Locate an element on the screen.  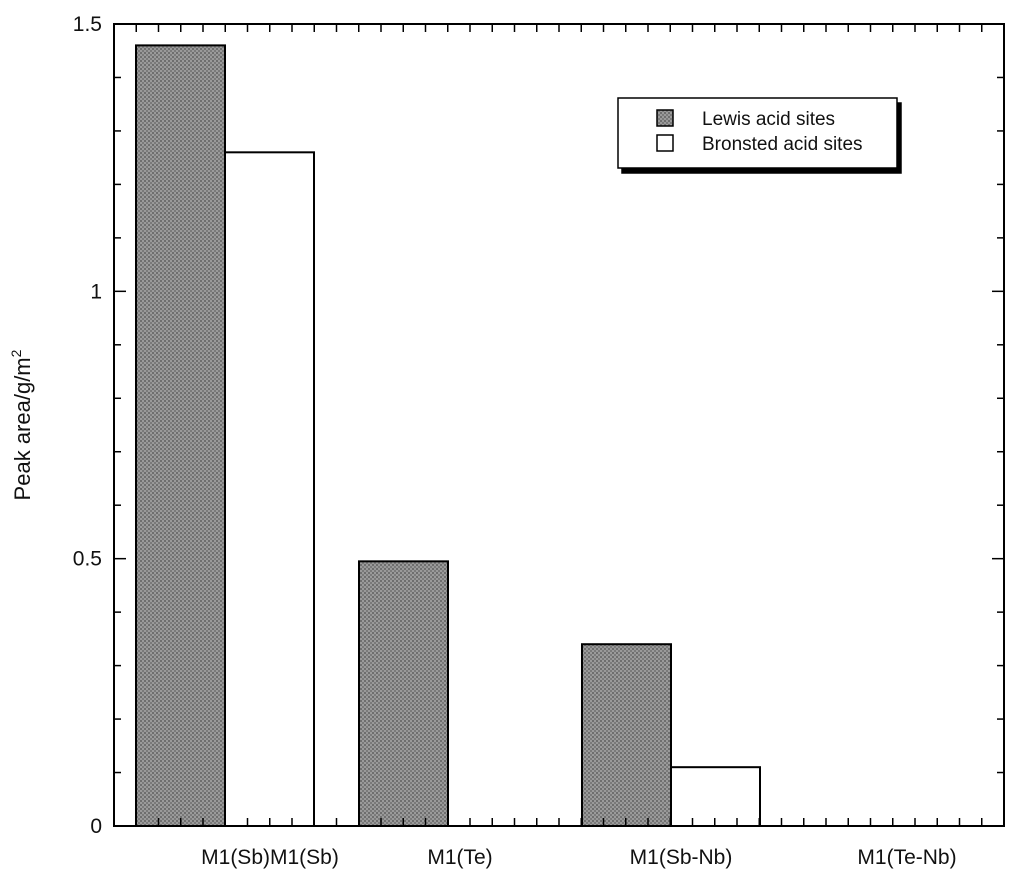
y-tick-label: 1.5 is located at coordinates (87, 24).